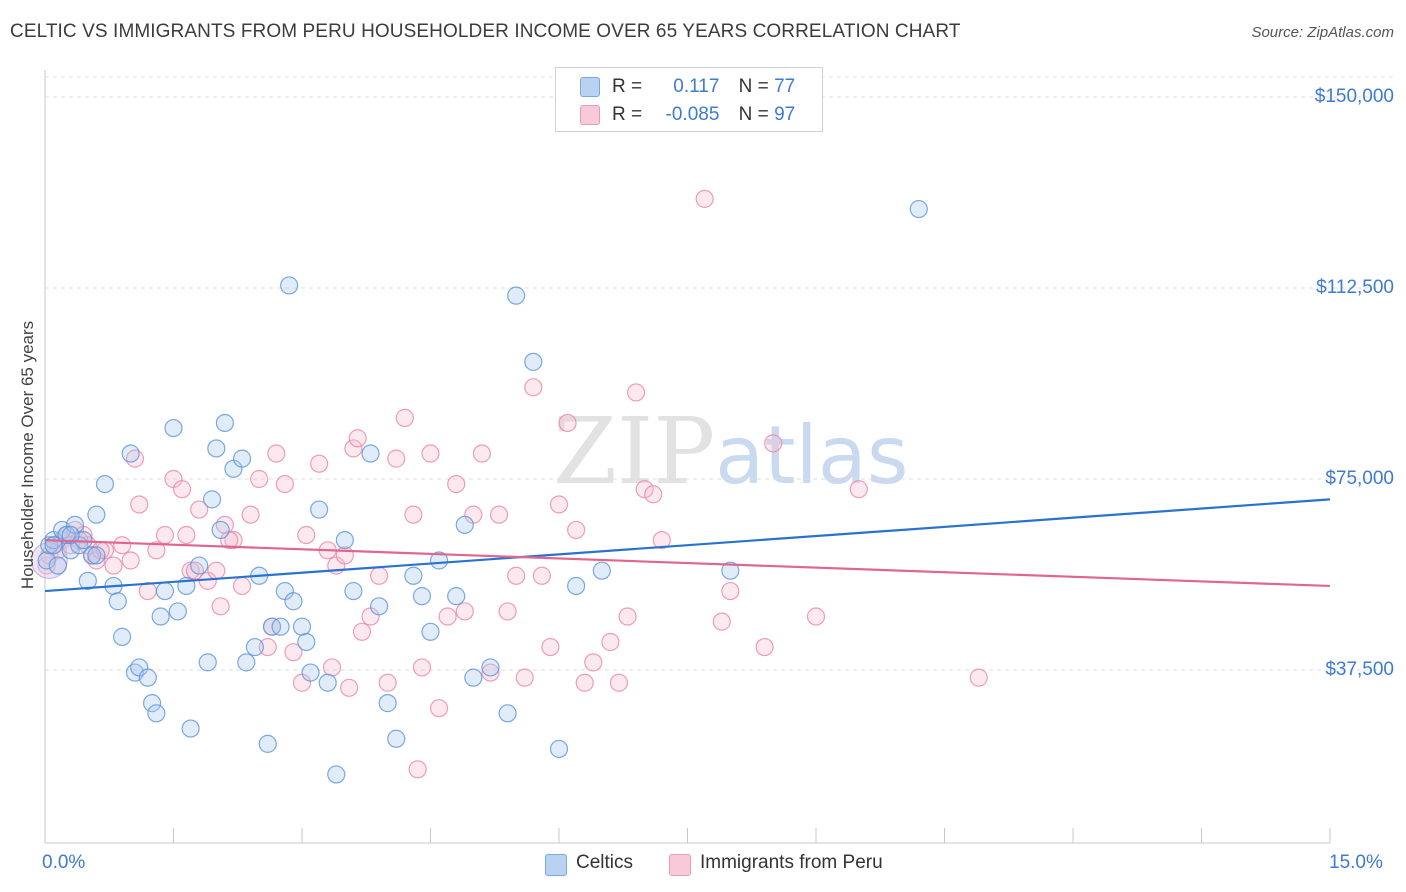 Image resolution: width=1406 pixels, height=892 pixels. I want to click on celtic-trend-line, so click(687, 545).